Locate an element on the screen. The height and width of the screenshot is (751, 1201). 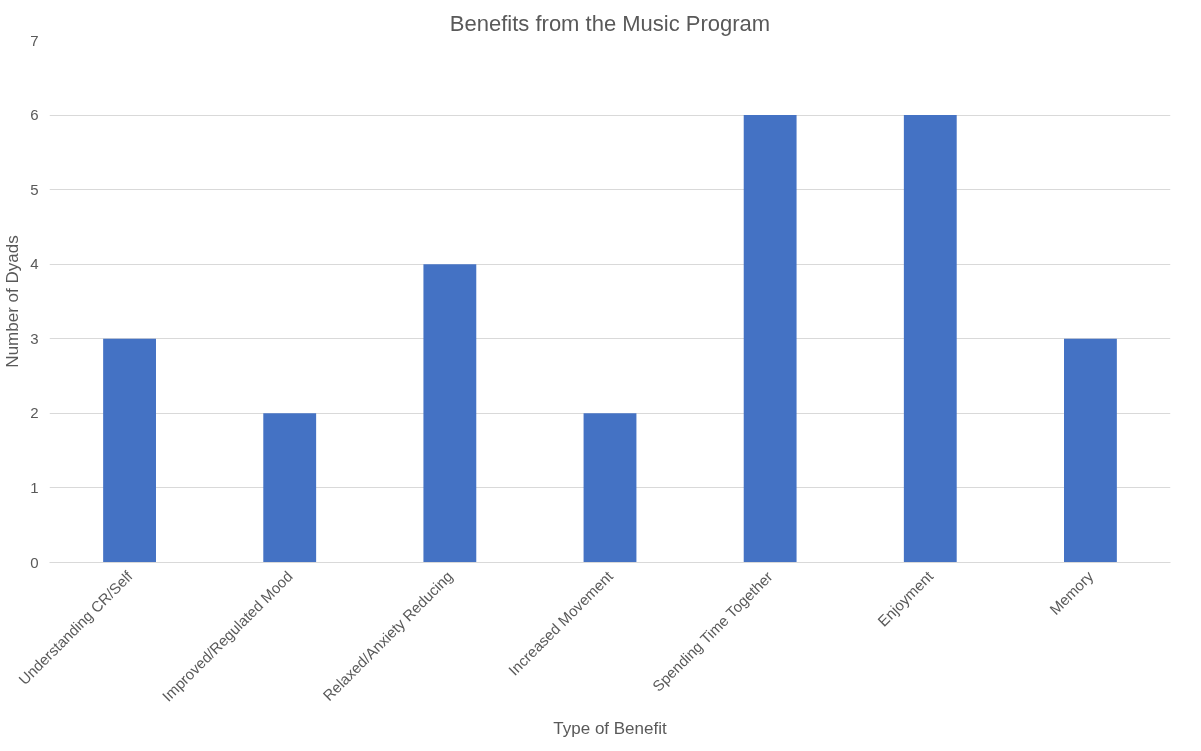
y-tick-label: 3 is located at coordinates (34, 338).